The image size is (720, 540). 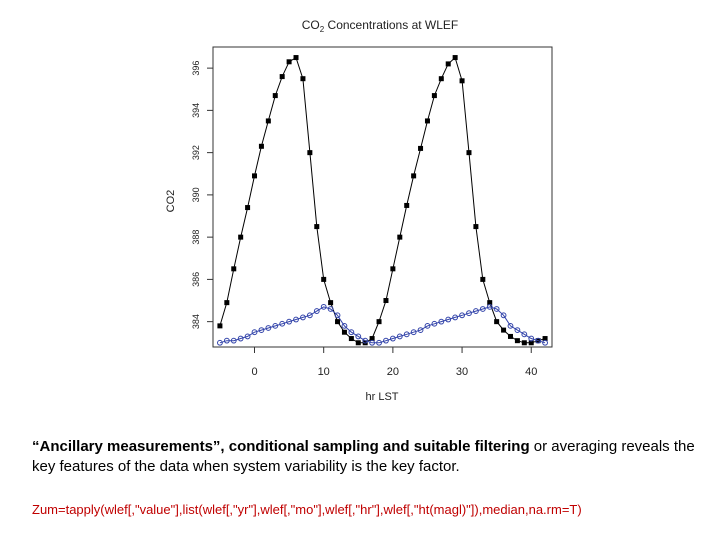 What do you see at coordinates (196, 68) in the screenshot?
I see `y-tick-label: 396` at bounding box center [196, 68].